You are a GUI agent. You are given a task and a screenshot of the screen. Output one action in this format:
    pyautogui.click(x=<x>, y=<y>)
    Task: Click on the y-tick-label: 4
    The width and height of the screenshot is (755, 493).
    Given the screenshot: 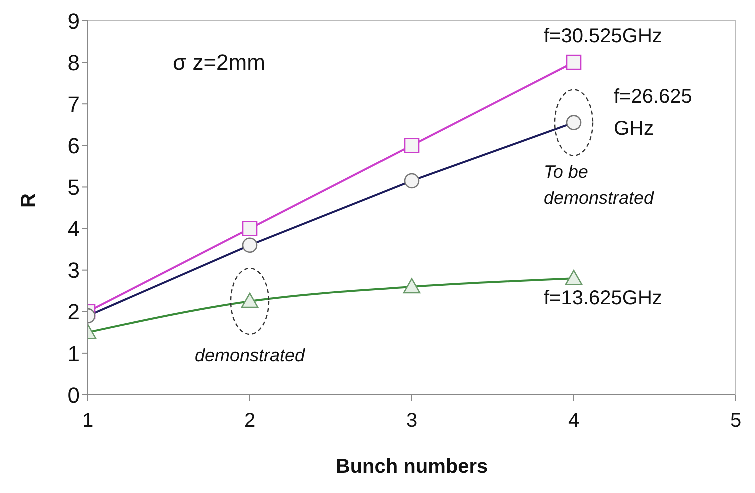 What is the action you would take?
    pyautogui.click(x=74, y=229)
    